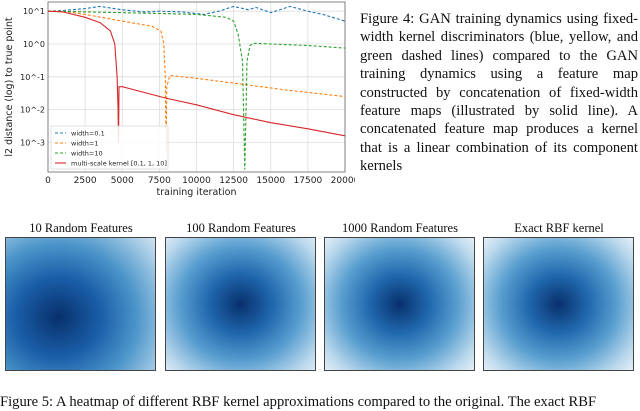 Image resolution: width=640 pixels, height=411 pixels. Describe the element at coordinates (233, 181) in the screenshot. I see `x-tick-label: 12500` at that location.